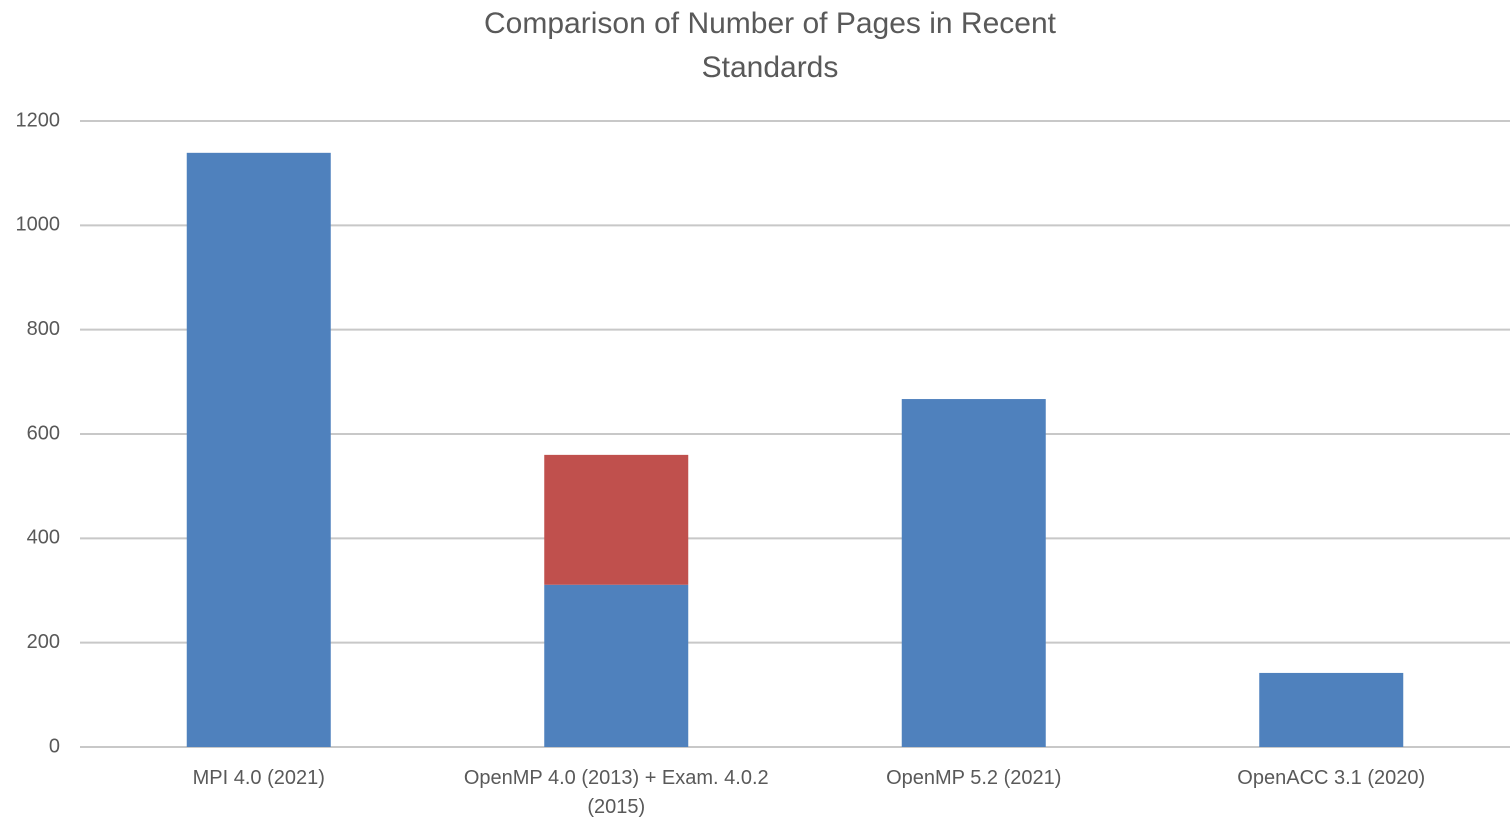 The image size is (1510, 820). Describe the element at coordinates (974, 778) in the screenshot. I see `x-tick-label: OpenMP 5.2 (2021)` at that location.